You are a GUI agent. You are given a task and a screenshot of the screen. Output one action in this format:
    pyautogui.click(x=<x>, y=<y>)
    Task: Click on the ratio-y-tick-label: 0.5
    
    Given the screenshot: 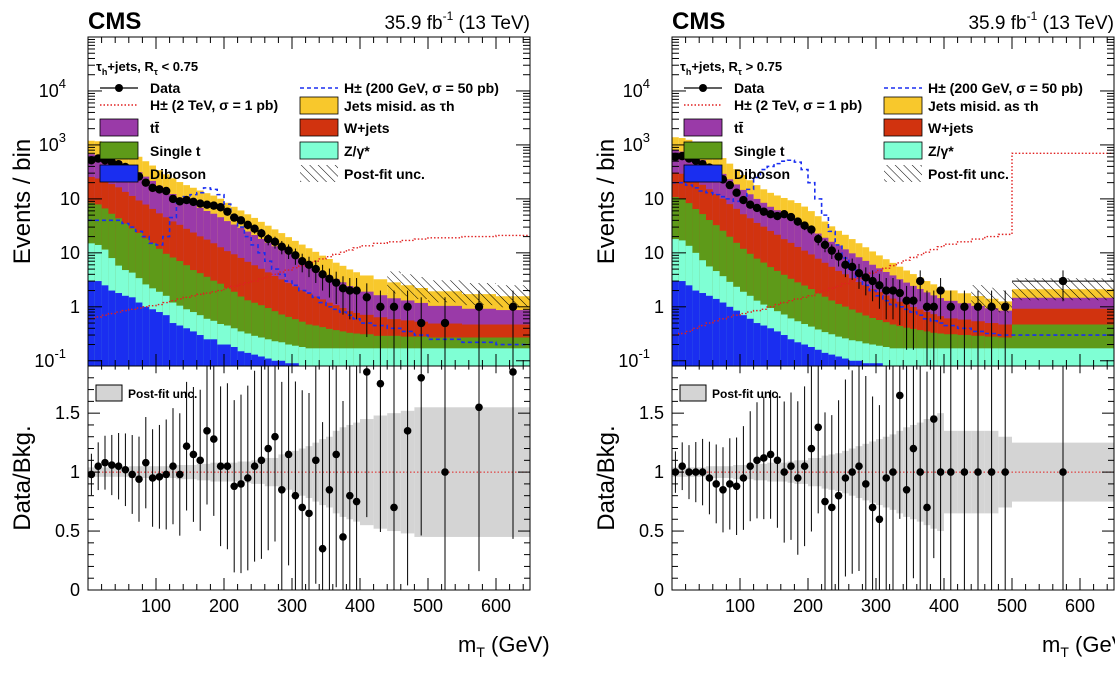 What is the action you would take?
    pyautogui.click(x=651, y=531)
    